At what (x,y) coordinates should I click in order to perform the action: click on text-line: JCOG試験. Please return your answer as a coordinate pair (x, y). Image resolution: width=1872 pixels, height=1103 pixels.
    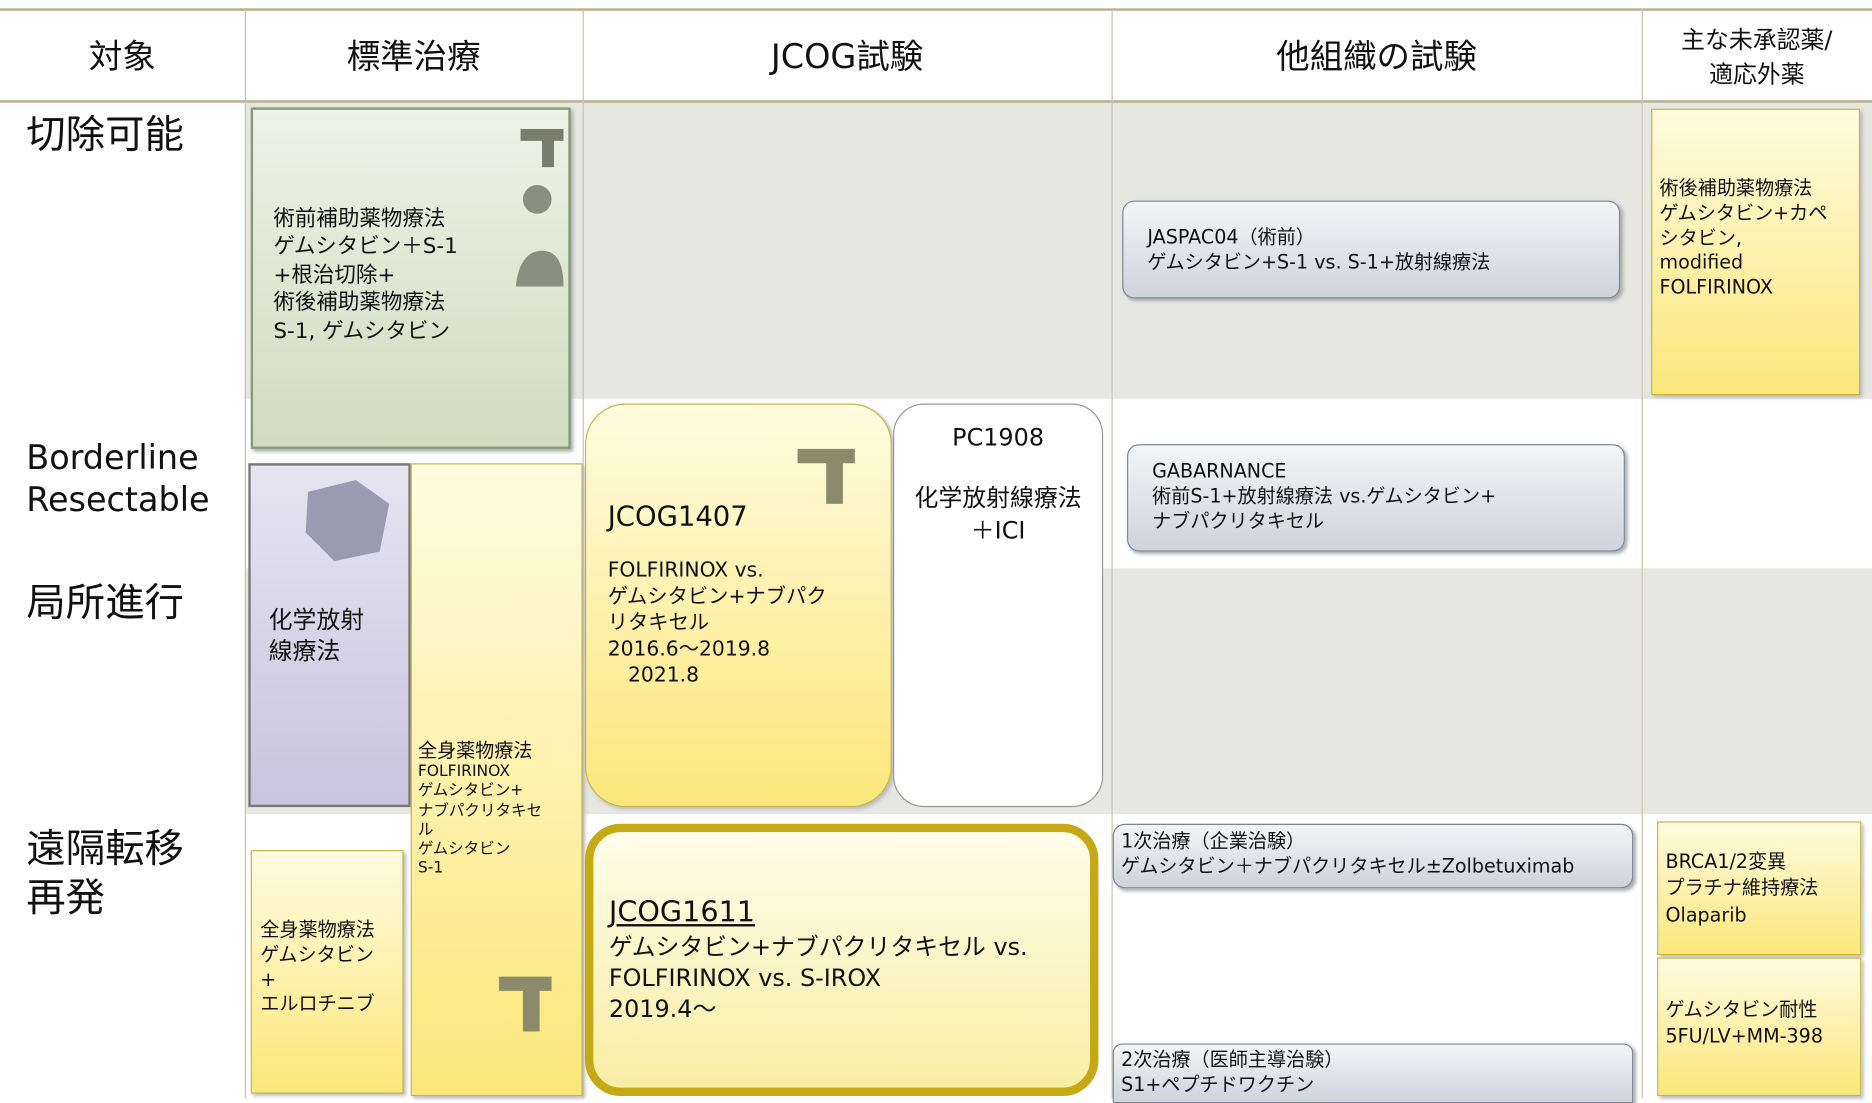
    Looking at the image, I should click on (847, 57).